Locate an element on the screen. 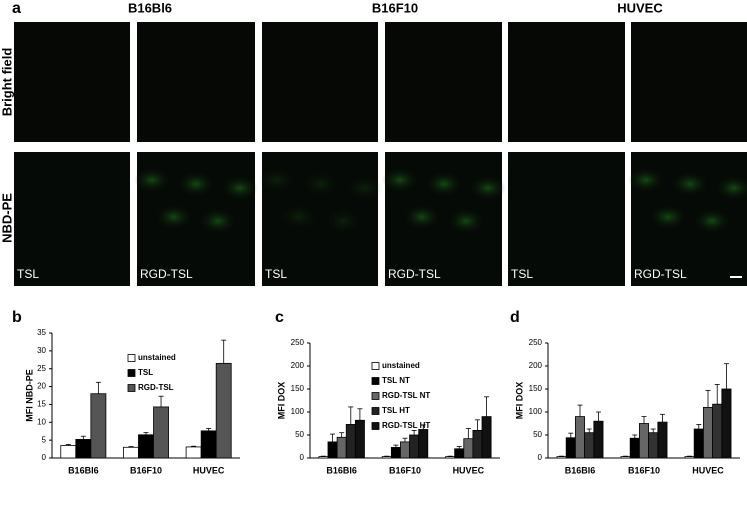 This screenshot has height=519, width=747. y-tick-label: 50 is located at coordinates (299, 434).